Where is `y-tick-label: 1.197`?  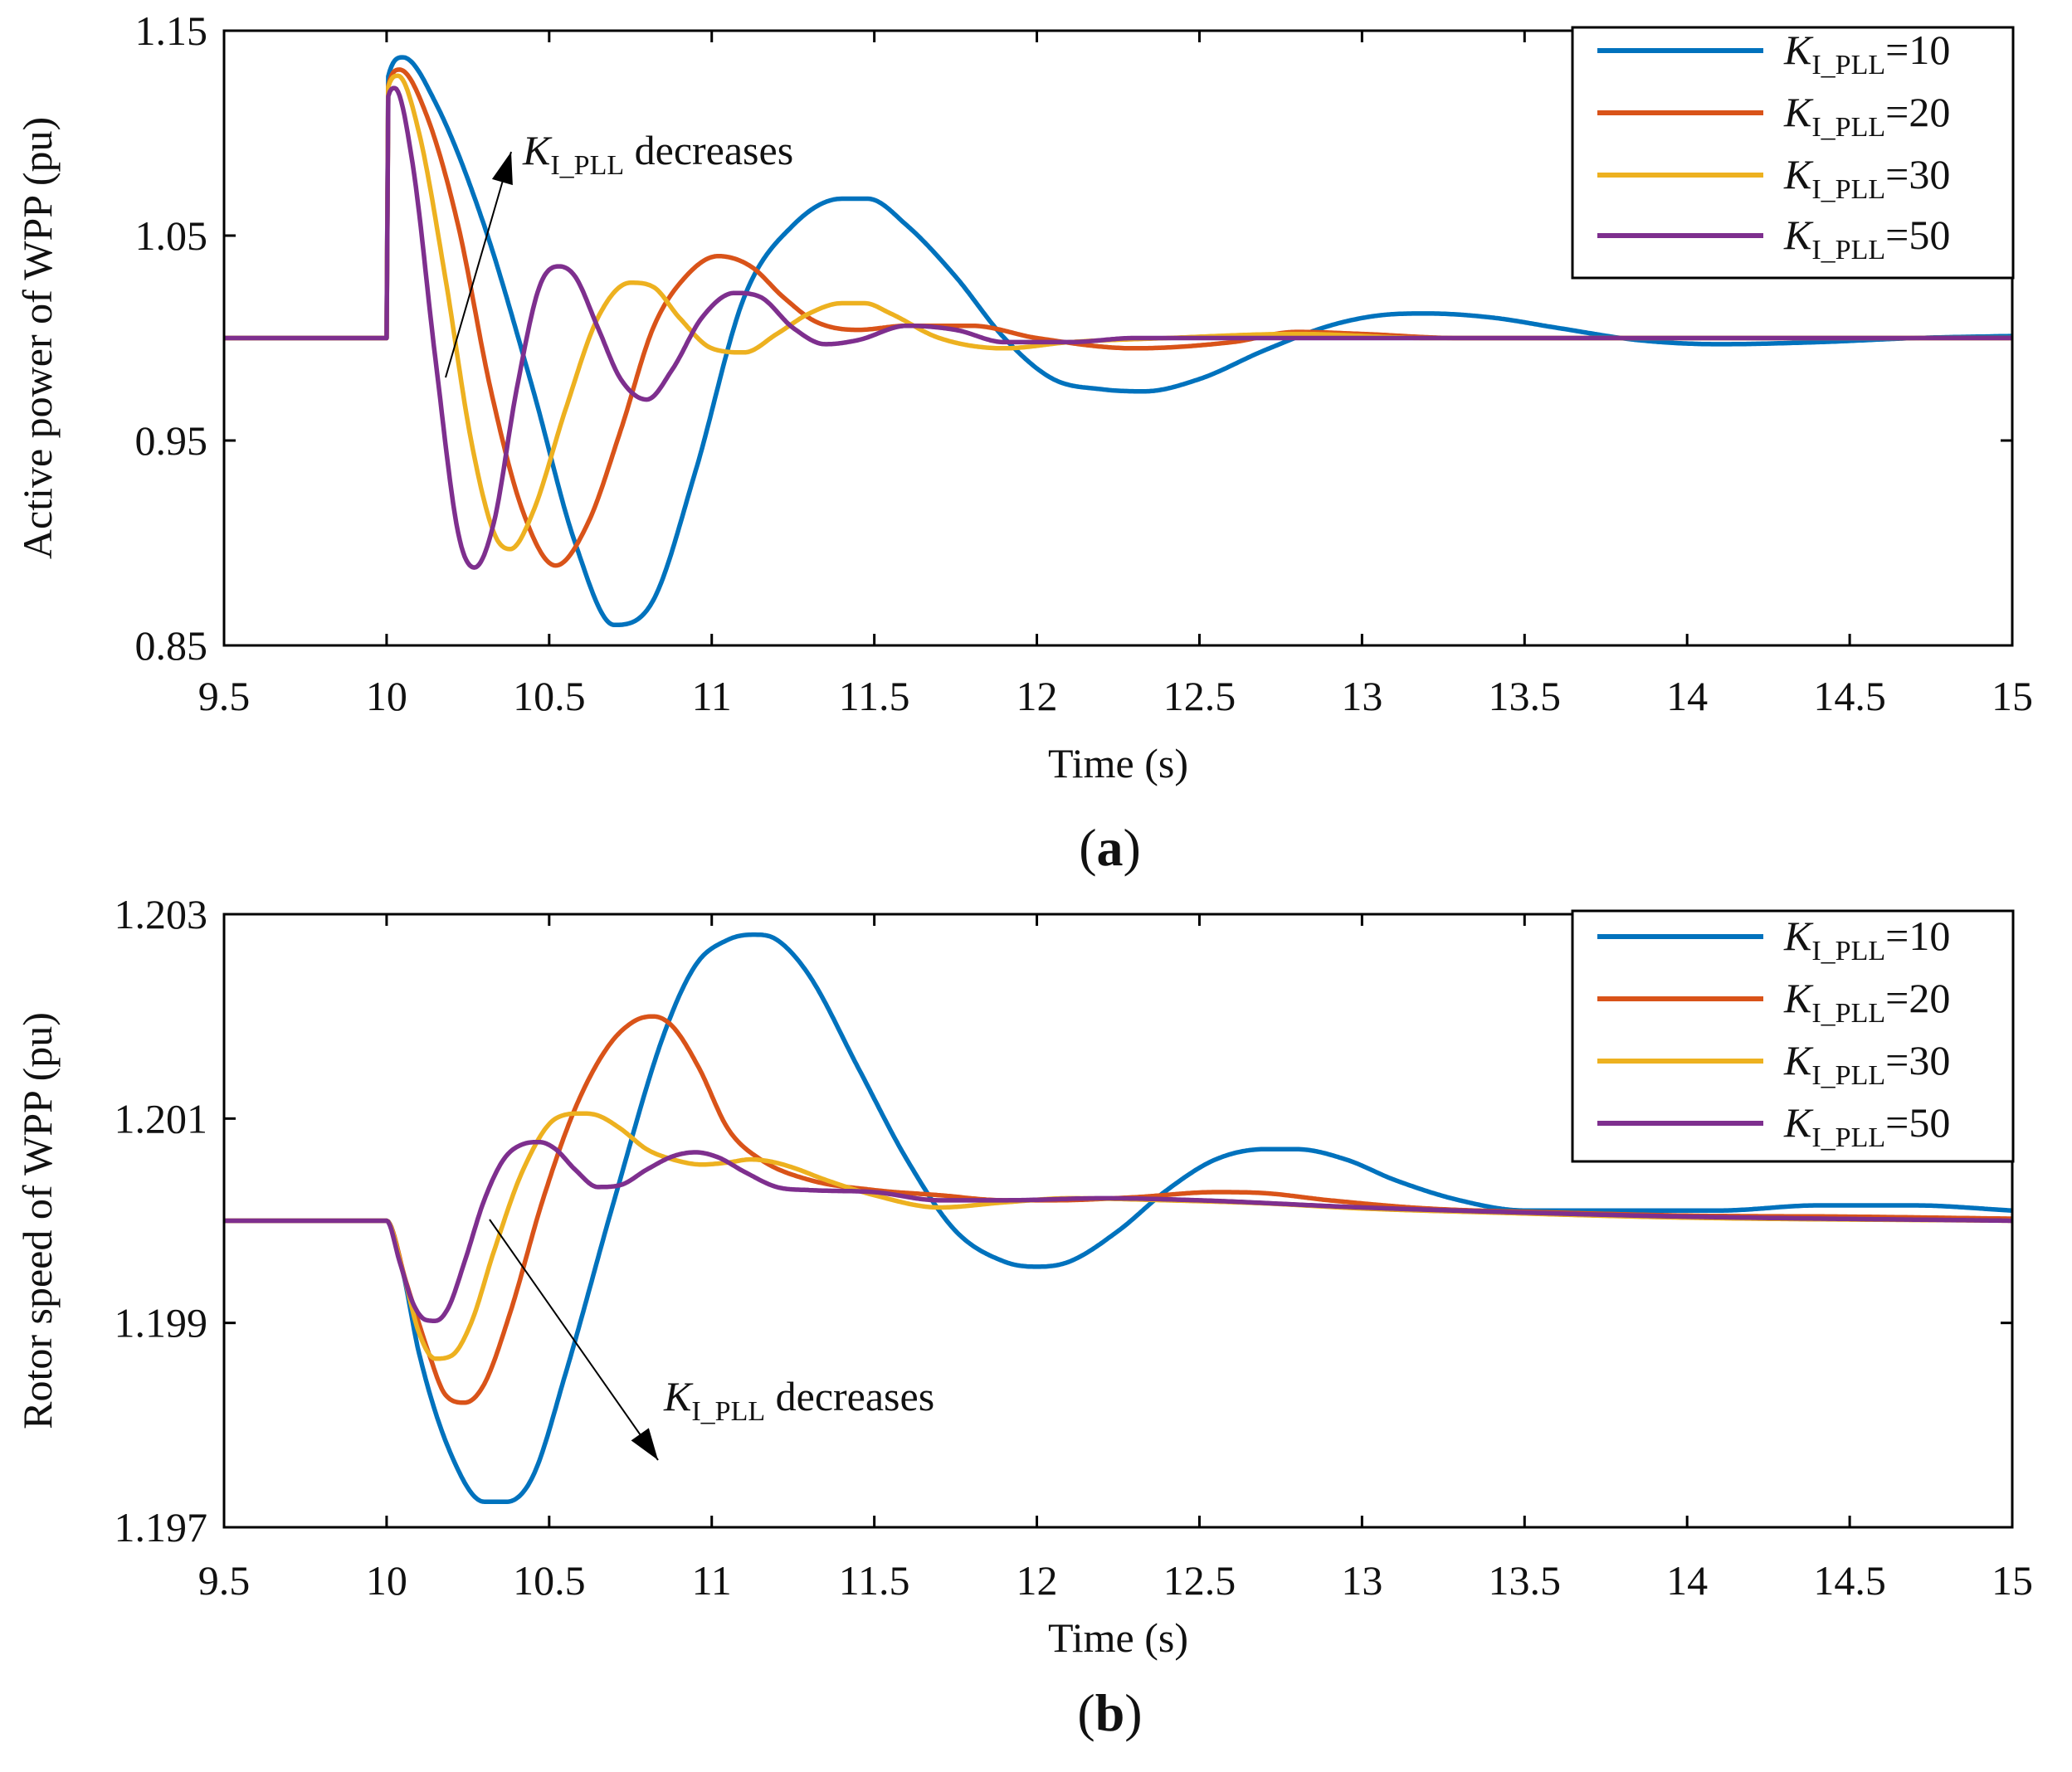
y-tick-label: 1.197 is located at coordinates (161, 1527).